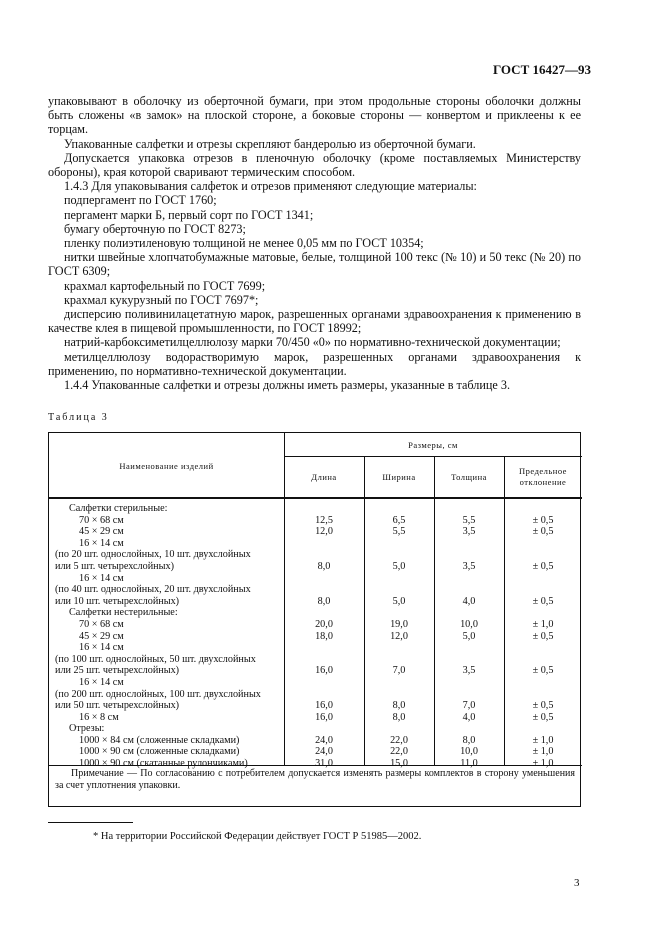  Describe the element at coordinates (399, 477) in the screenshot. I see `header-width: Ширина` at that location.